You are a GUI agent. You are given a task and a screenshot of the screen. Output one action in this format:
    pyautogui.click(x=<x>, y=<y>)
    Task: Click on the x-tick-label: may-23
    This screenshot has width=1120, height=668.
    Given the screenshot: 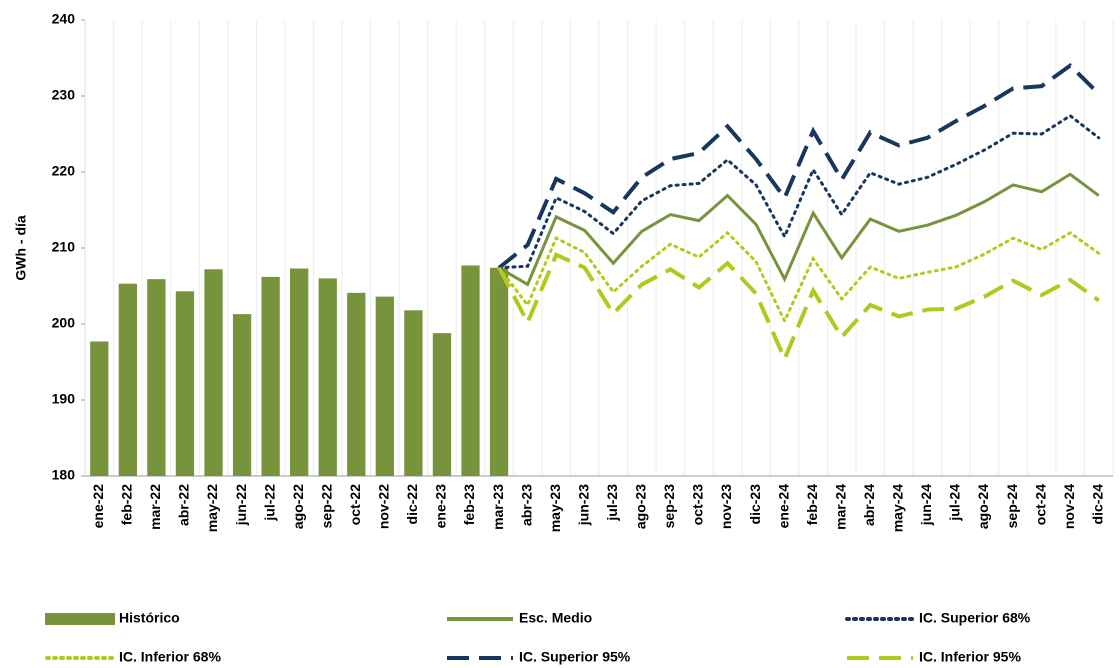 What is the action you would take?
    pyautogui.click(x=555, y=508)
    